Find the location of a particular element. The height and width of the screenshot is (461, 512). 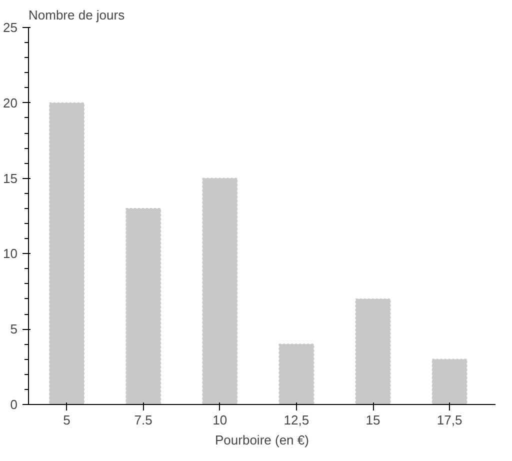

x-axis-title: Pourboire (en €) is located at coordinates (262, 440).